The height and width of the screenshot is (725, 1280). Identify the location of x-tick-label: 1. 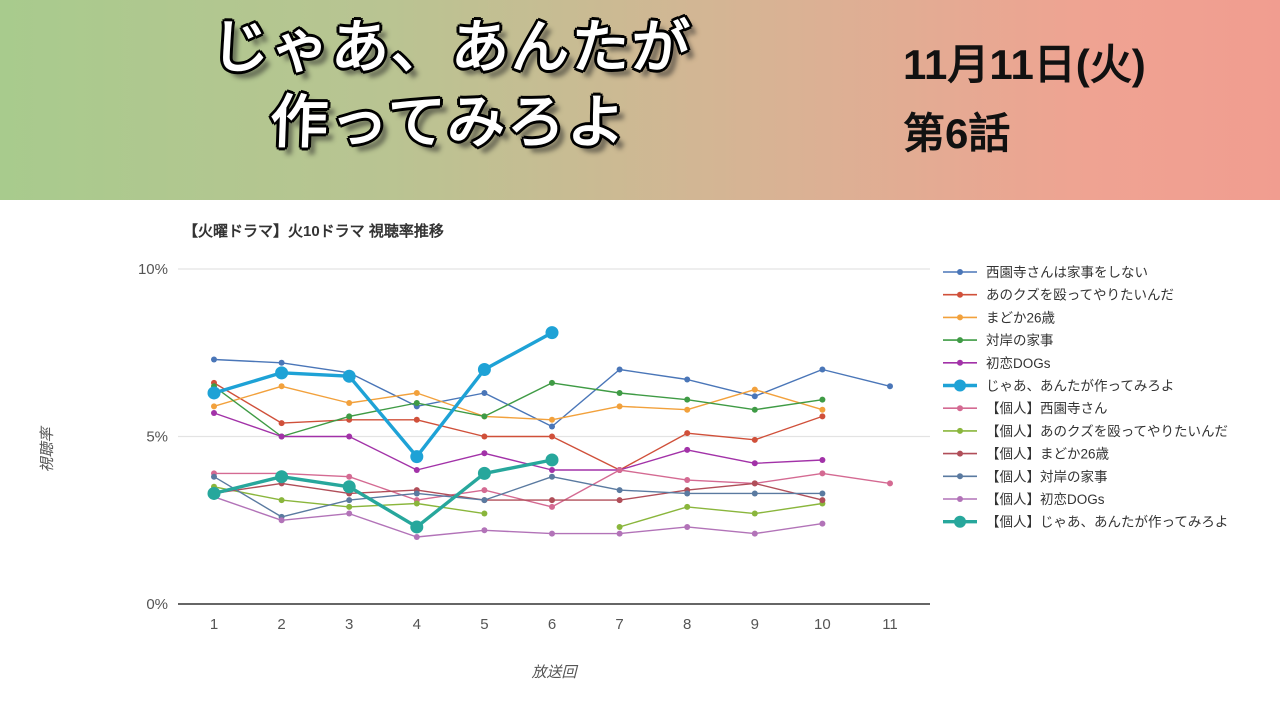
(214, 624).